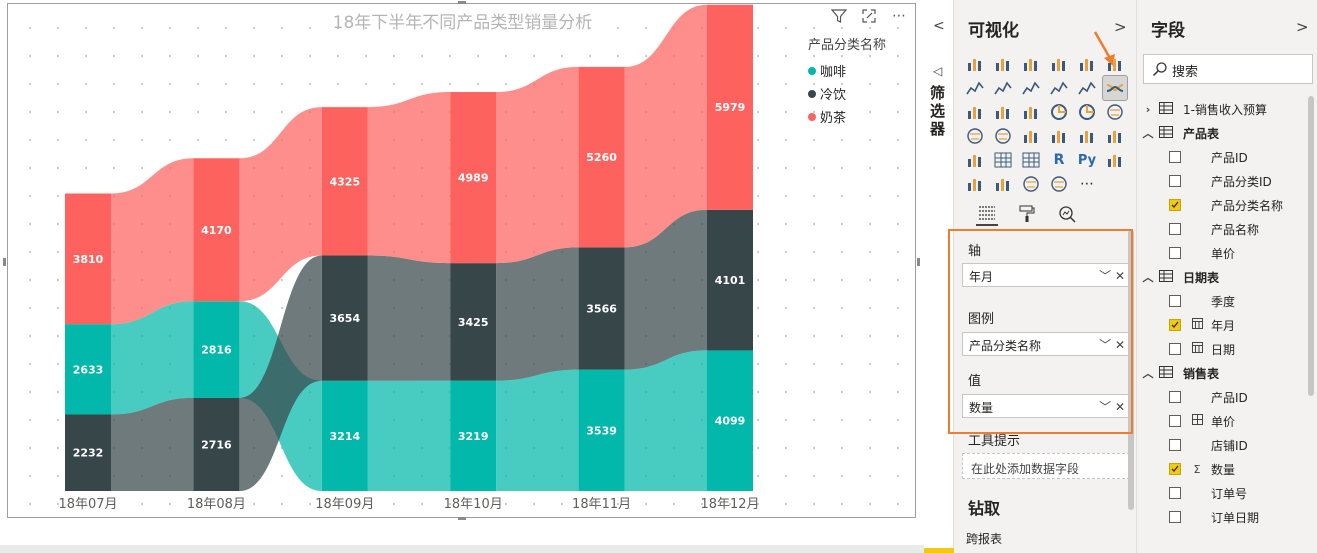 This screenshot has height=553, width=1317. What do you see at coordinates (1031, 88) in the screenshot?
I see `stacked-area-chart-icon` at bounding box center [1031, 88].